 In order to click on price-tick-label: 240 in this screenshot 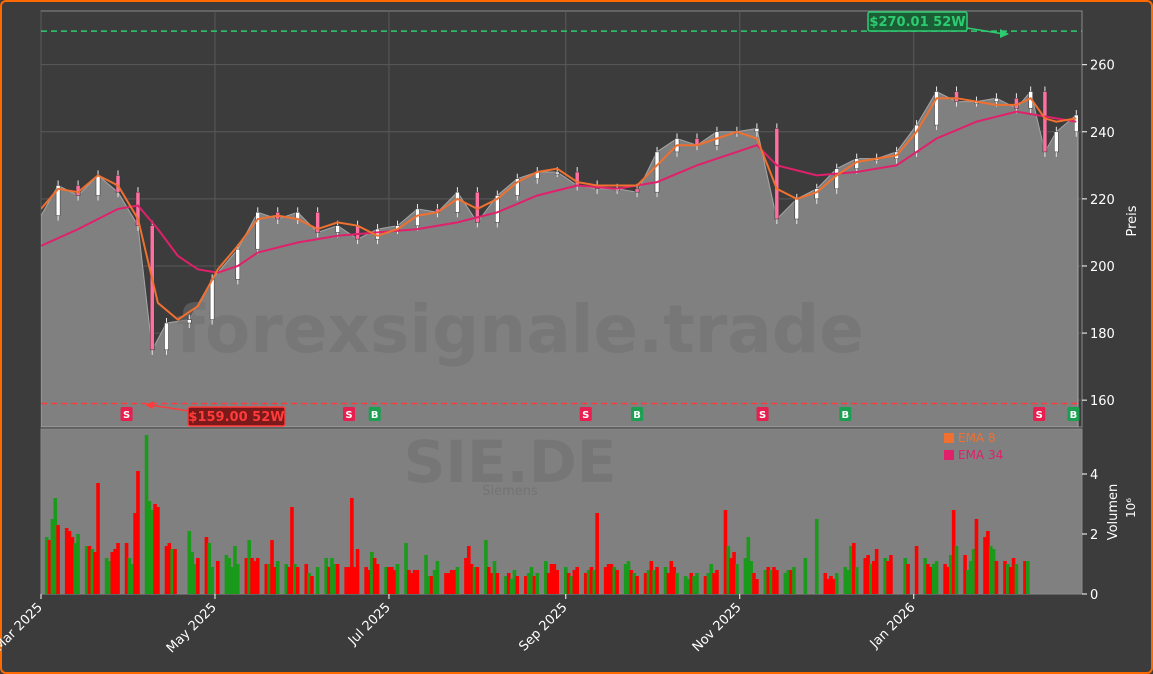, I will do `click(1102, 133)`.